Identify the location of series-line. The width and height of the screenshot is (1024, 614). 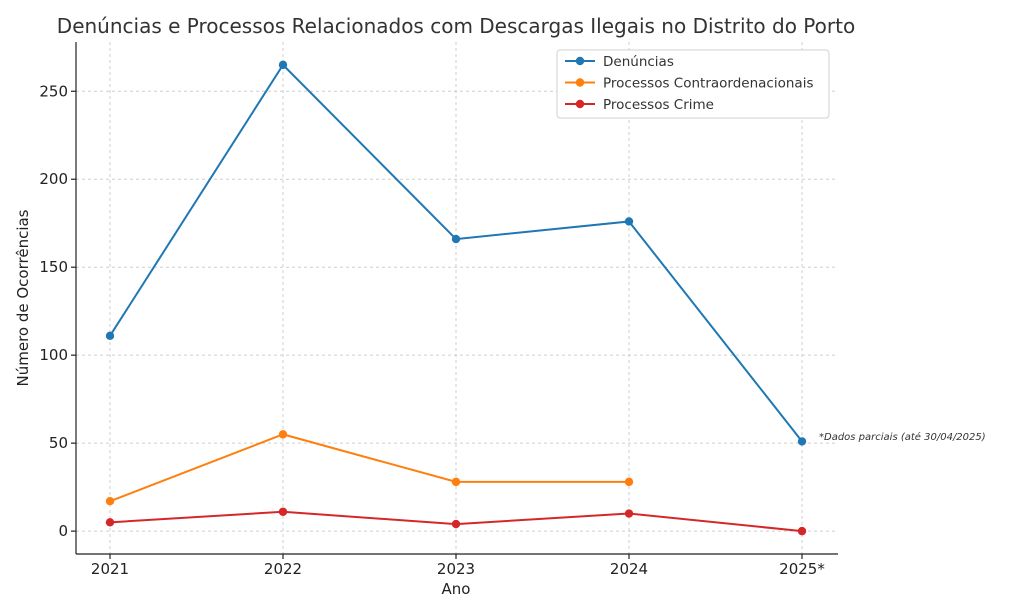
(369, 468).